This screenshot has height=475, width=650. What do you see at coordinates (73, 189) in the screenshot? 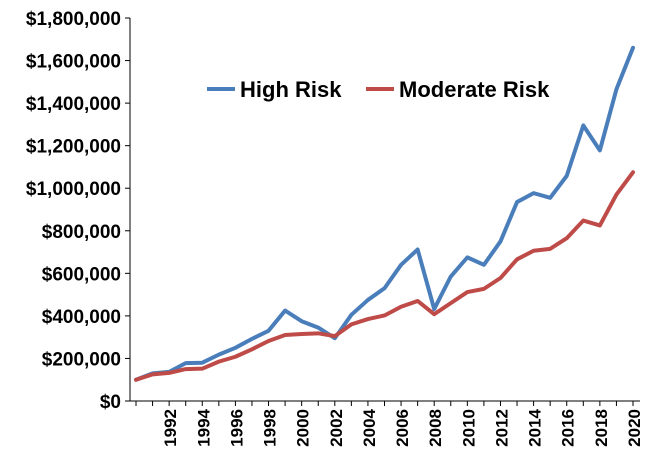
I see `y-tick-label: $1,000,000` at bounding box center [73, 189].